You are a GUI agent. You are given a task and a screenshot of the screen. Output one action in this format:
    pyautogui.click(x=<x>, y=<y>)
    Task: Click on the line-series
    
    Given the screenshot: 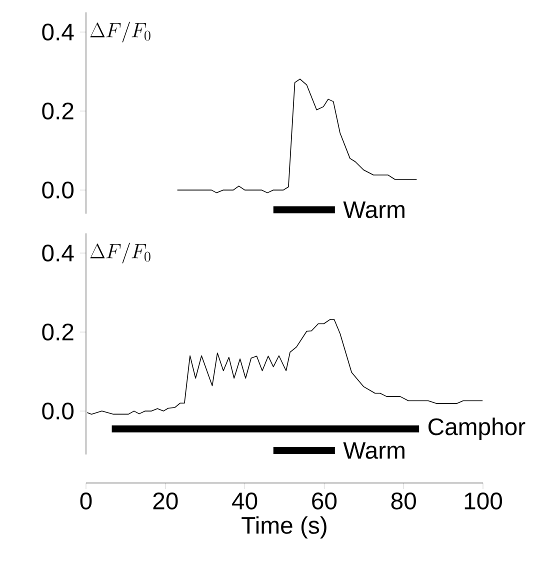 What is the action you would take?
    pyautogui.click(x=297, y=136)
    